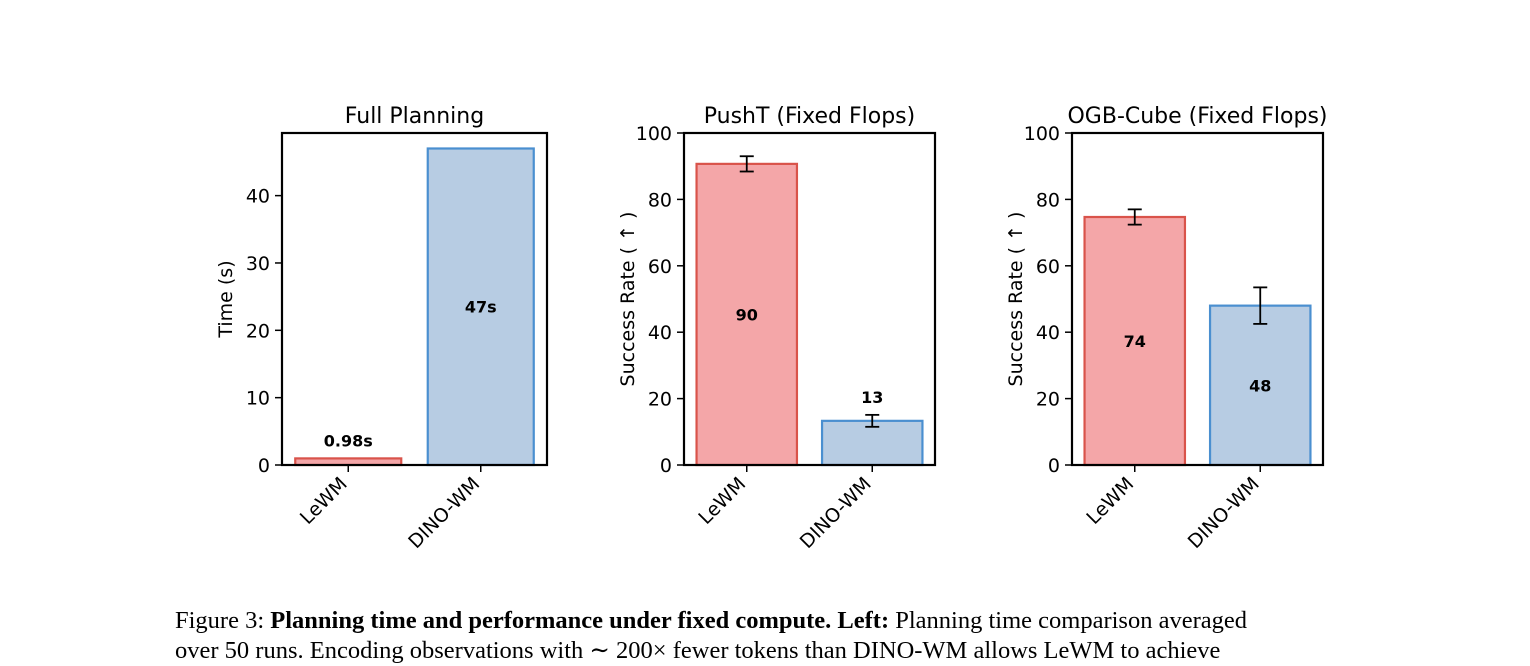 The height and width of the screenshot is (666, 1530). What do you see at coordinates (660, 333) in the screenshot?
I see `chart-2-ytick-label-40: 40` at bounding box center [660, 333].